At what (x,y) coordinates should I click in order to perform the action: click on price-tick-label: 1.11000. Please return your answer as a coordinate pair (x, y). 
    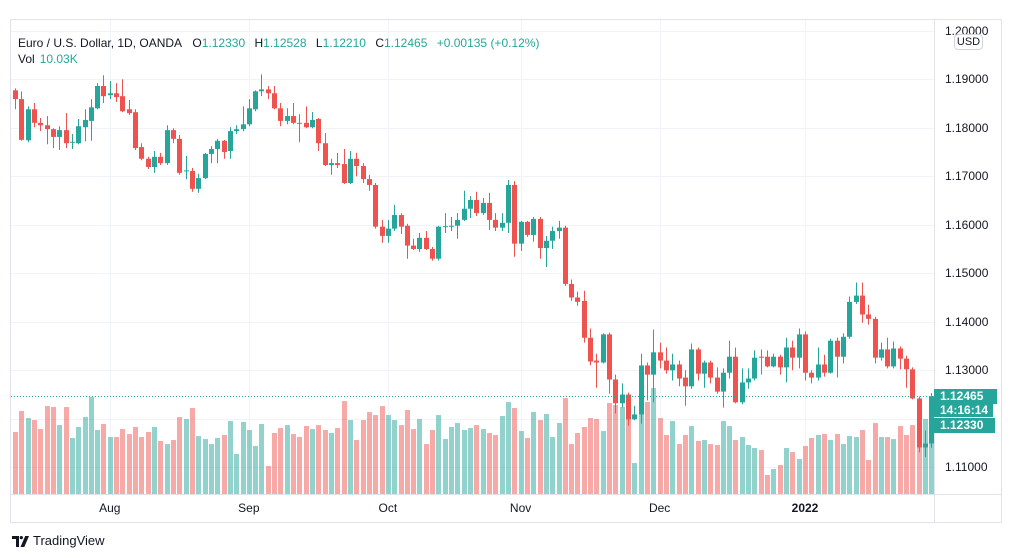
    Looking at the image, I should click on (966, 467).